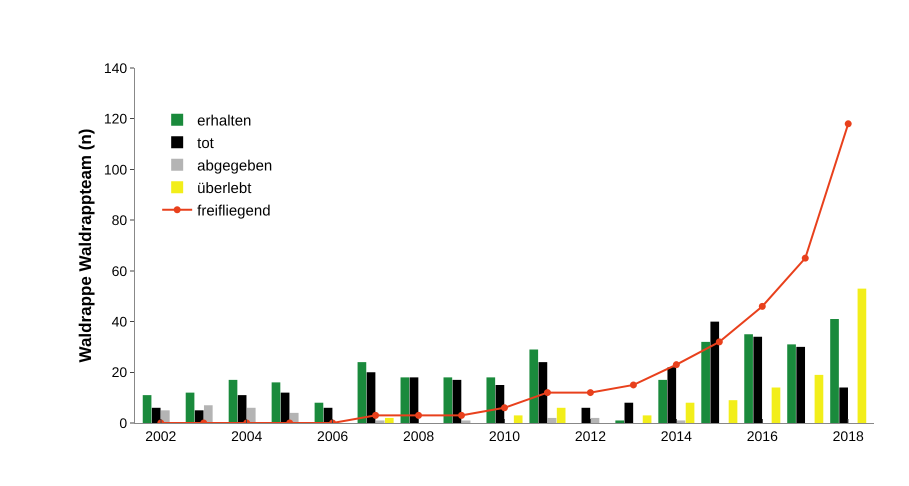 The image size is (909, 486). I want to click on legend-label: freifliegend, so click(234, 211).